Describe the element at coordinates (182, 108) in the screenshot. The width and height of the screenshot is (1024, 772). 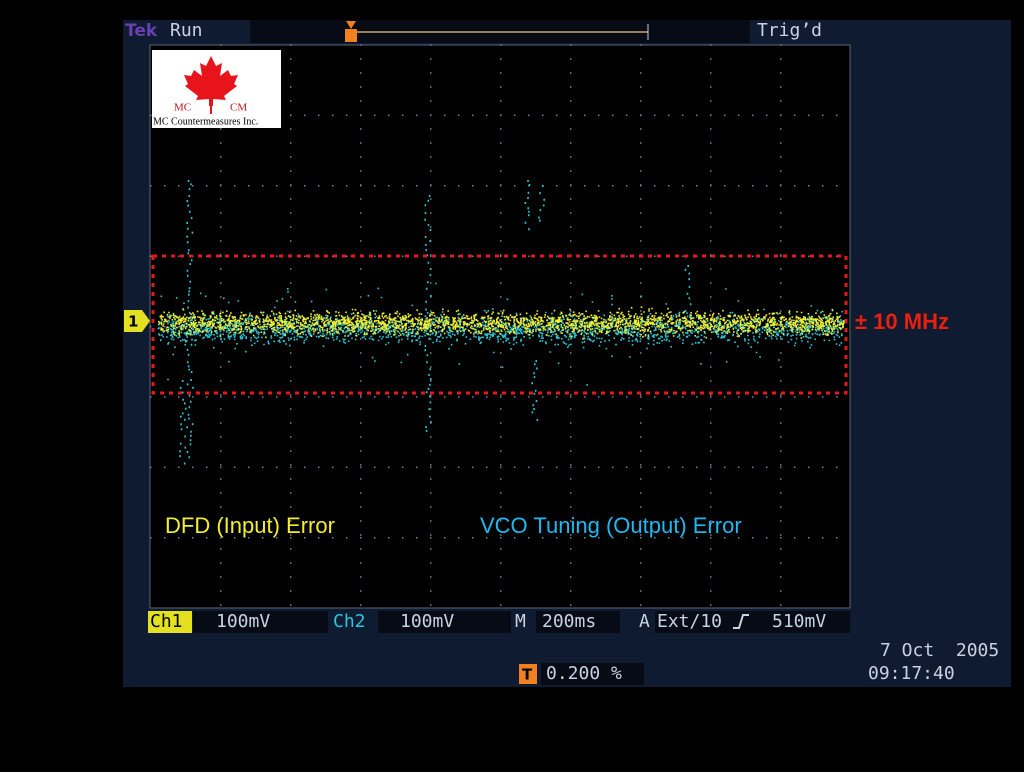
I see `logo-left: MC` at that location.